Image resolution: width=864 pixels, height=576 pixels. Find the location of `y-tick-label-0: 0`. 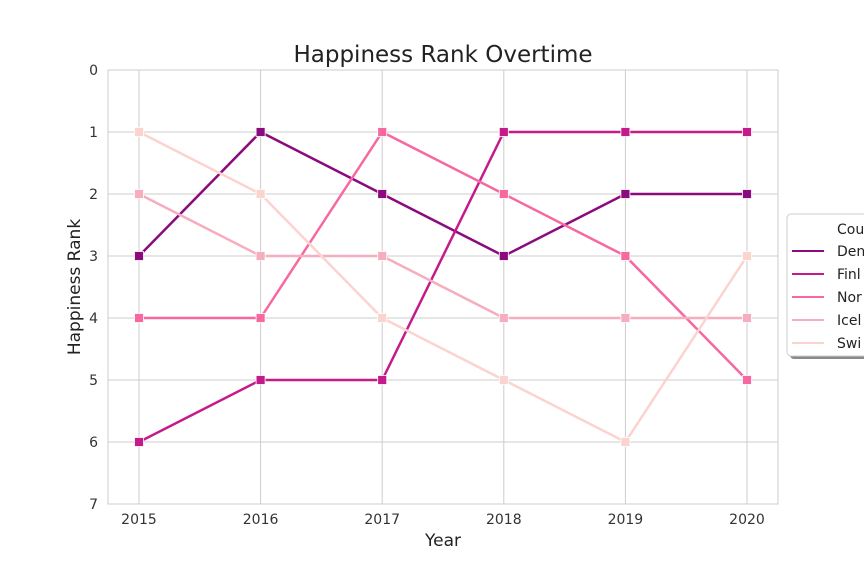

y-tick-label-0: 0 is located at coordinates (93, 71).